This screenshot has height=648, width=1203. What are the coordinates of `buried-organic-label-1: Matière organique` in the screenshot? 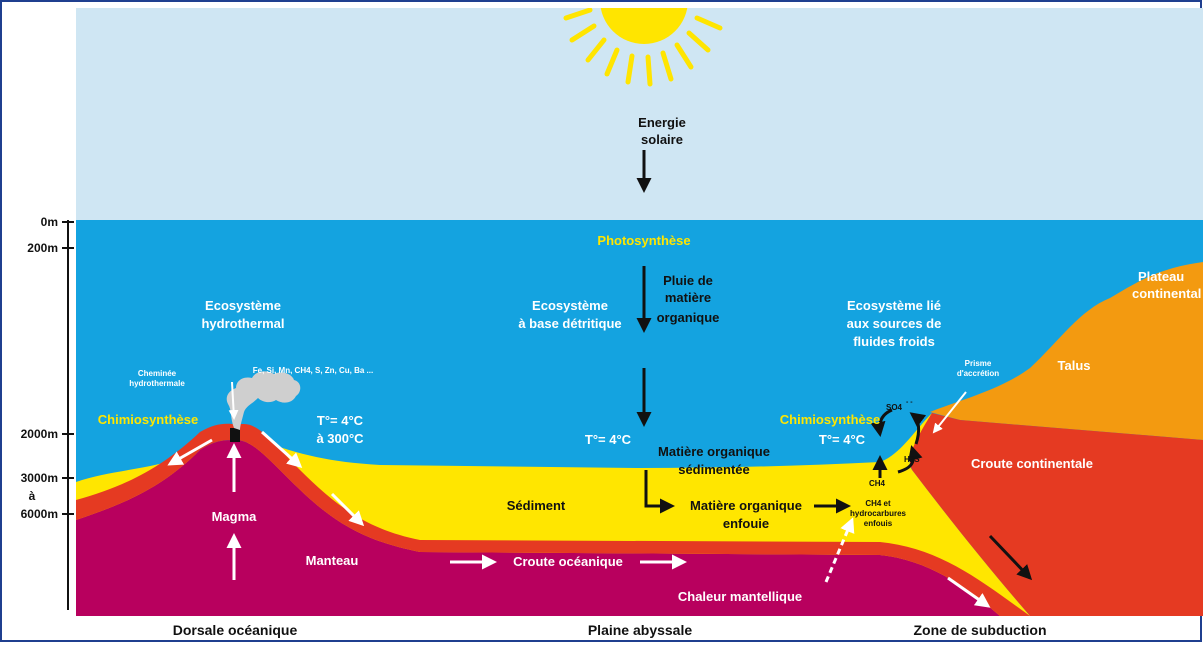 It's located at (746, 505).